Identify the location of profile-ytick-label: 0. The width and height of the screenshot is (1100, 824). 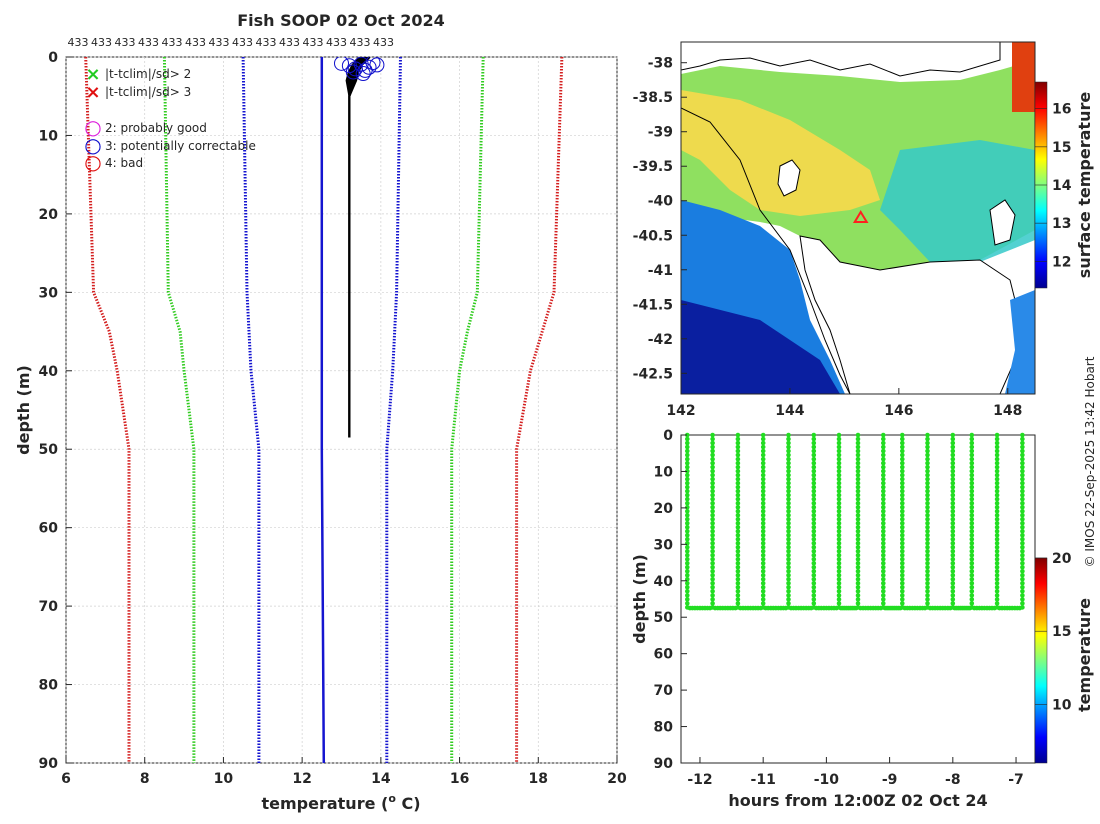
(53, 58).